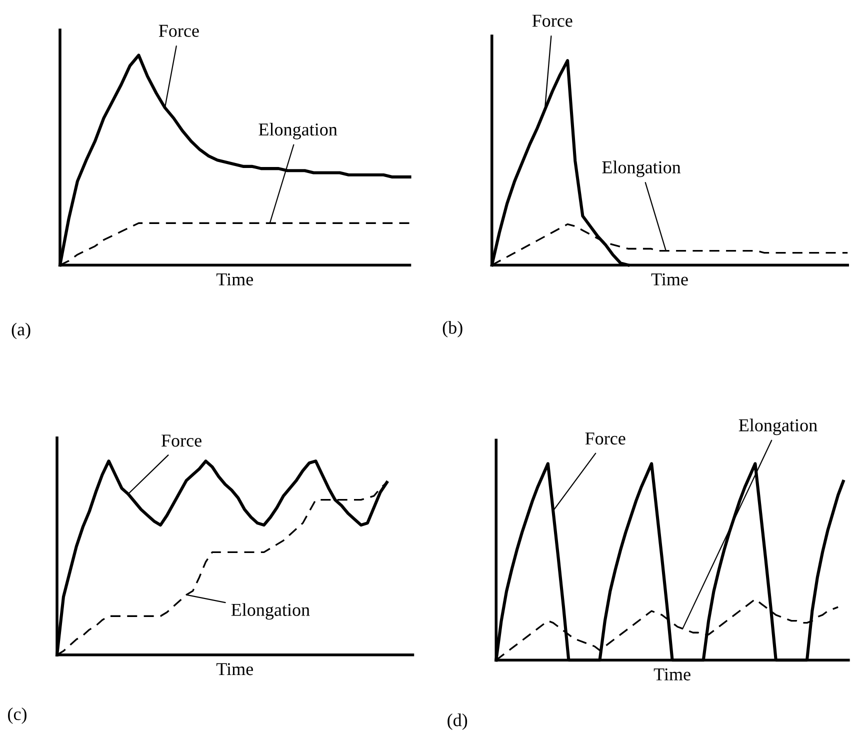 The width and height of the screenshot is (851, 751). I want to click on text: (b), so click(452, 329).